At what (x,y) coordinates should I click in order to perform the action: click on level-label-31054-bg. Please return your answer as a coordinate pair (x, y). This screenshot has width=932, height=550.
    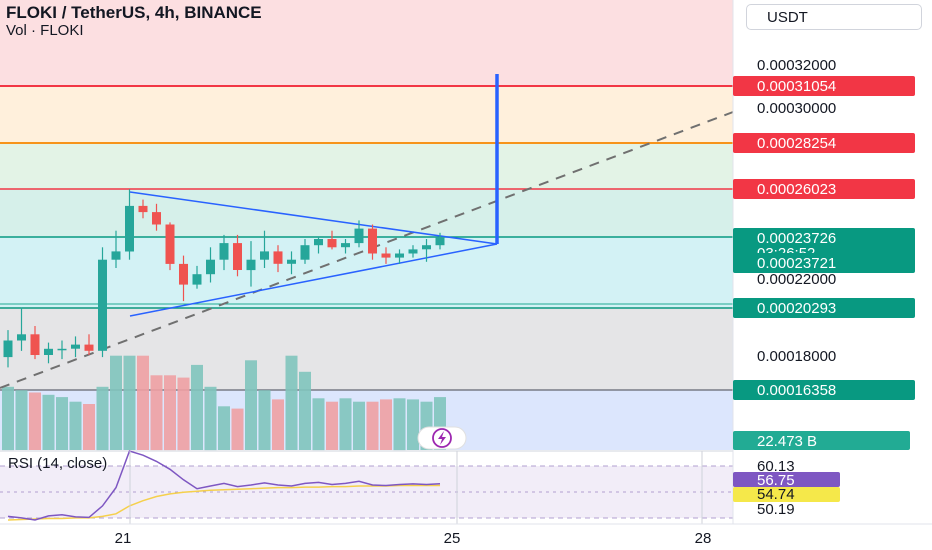
    Looking at the image, I should click on (824, 86).